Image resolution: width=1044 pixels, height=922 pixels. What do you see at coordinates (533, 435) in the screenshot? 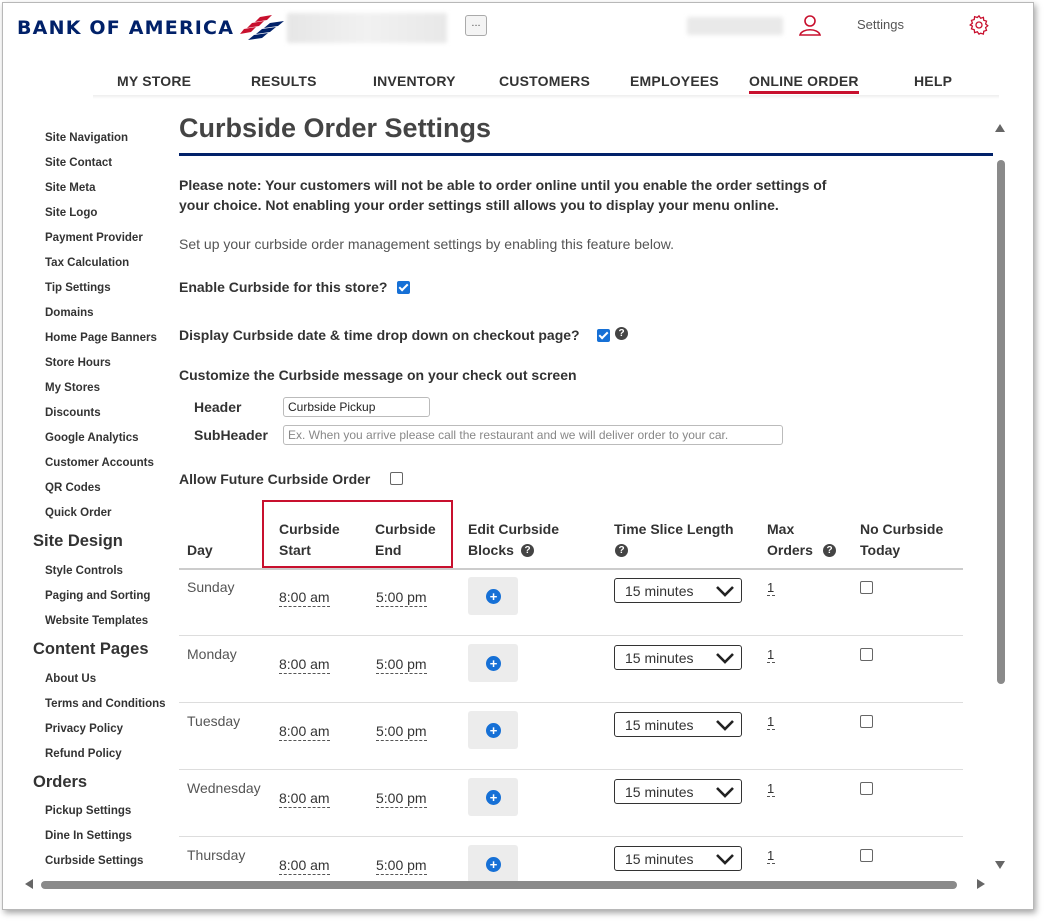
I see `subheader-input` at bounding box center [533, 435].